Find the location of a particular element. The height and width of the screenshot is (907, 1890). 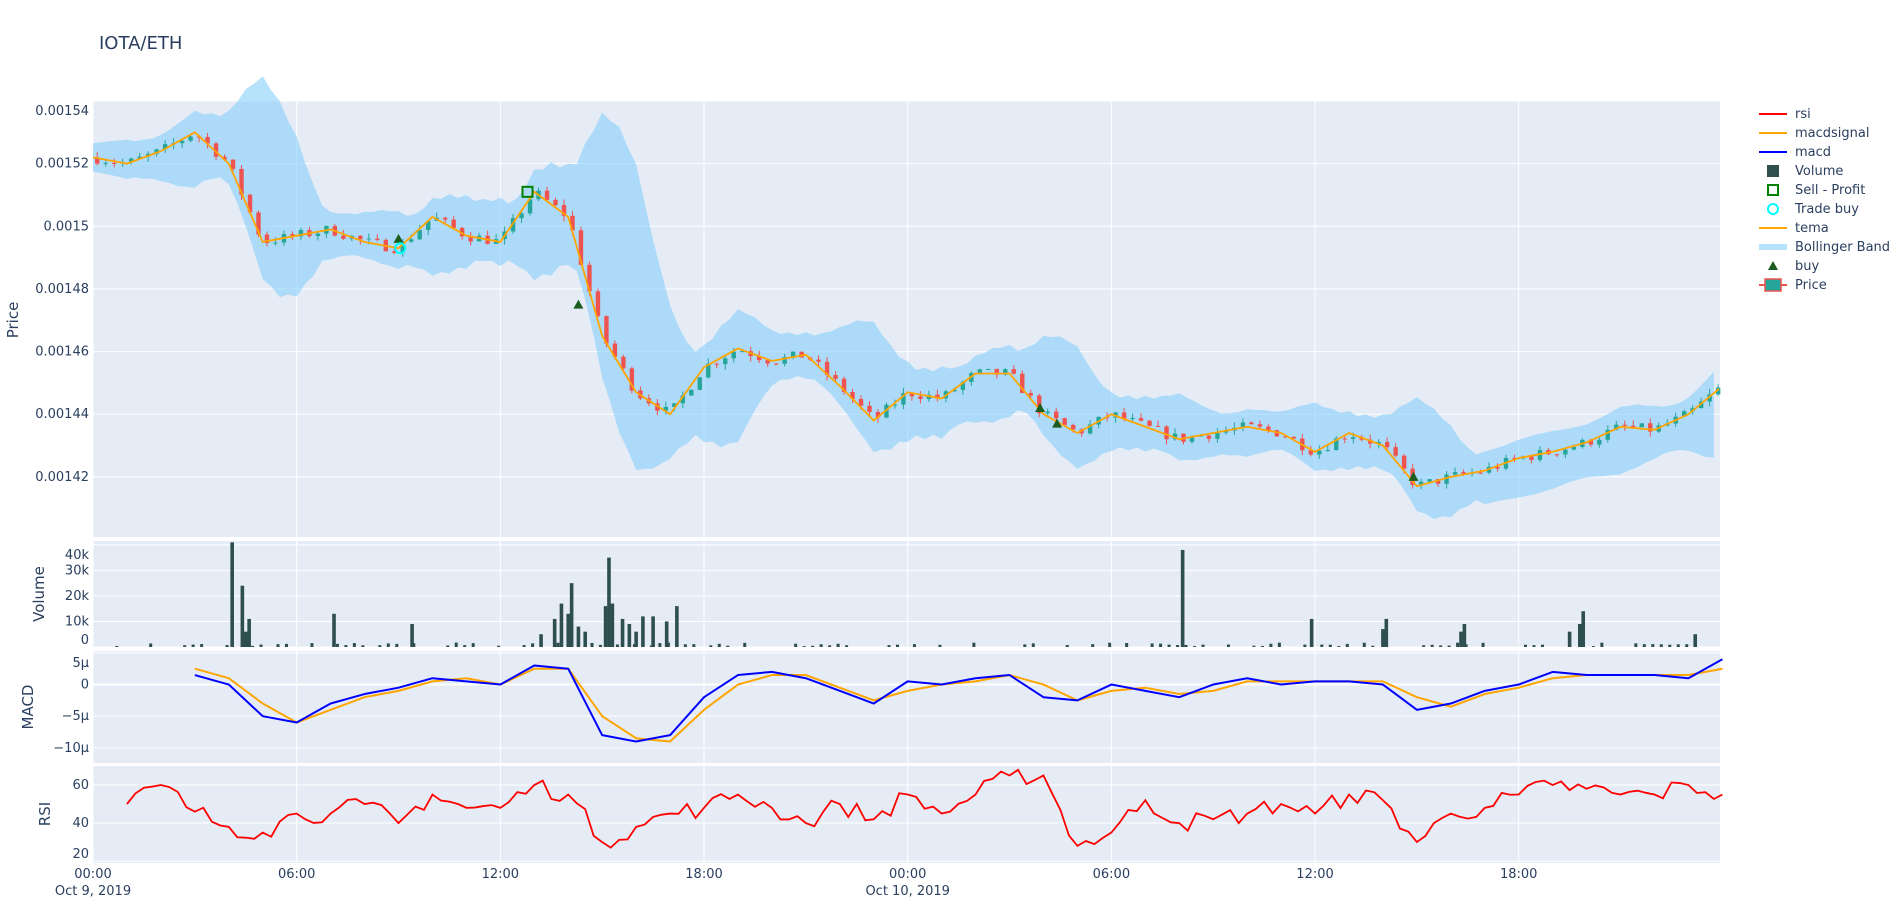

legend-item-rsi: rsi is located at coordinates (1785, 114).